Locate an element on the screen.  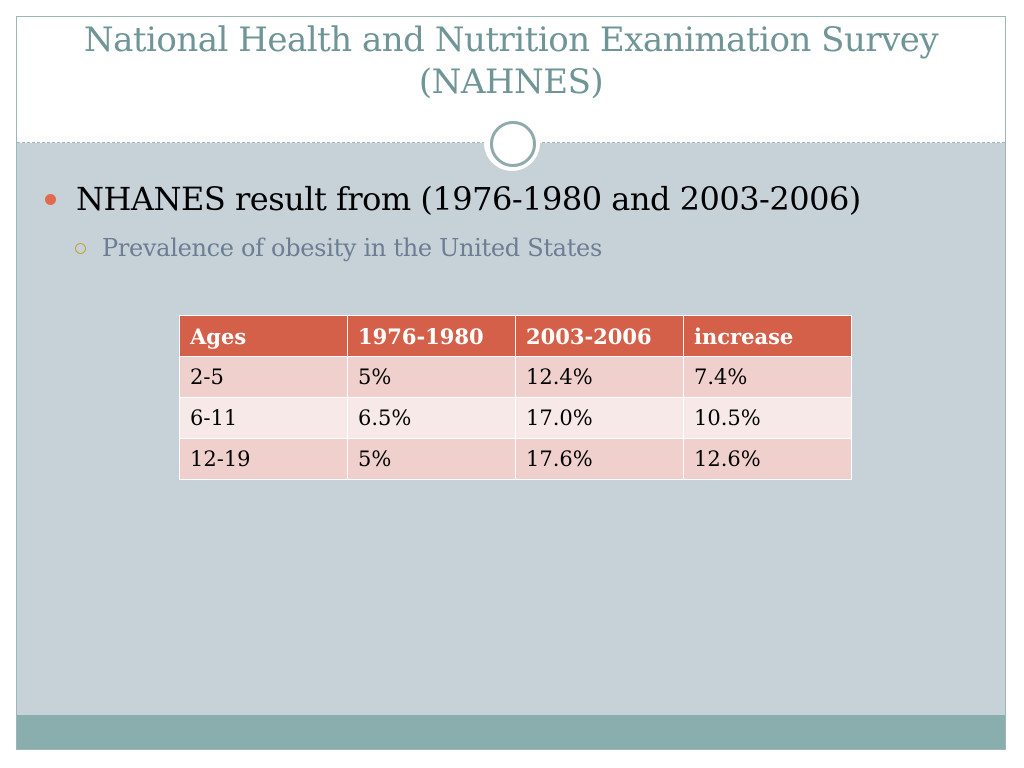
cell-increase: 10.5% is located at coordinates (767, 418).